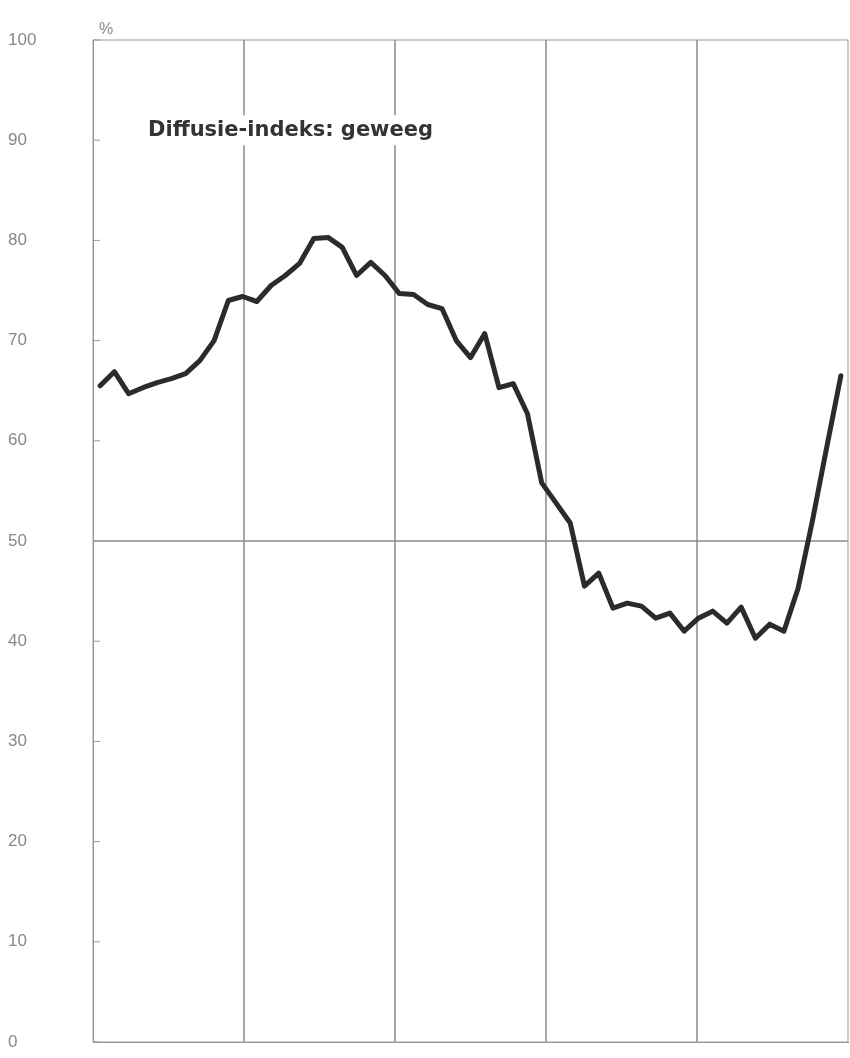 This screenshot has width=850, height=1058. Describe the element at coordinates (17, 540) in the screenshot. I see `y-tick-label: 50` at that location.